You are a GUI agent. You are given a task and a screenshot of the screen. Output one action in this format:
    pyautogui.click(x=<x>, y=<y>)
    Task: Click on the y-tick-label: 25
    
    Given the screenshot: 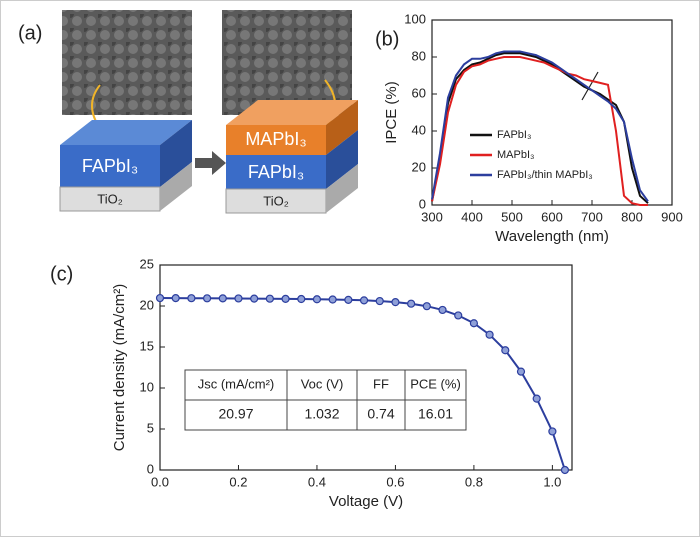 What is the action you would take?
    pyautogui.click(x=147, y=263)
    